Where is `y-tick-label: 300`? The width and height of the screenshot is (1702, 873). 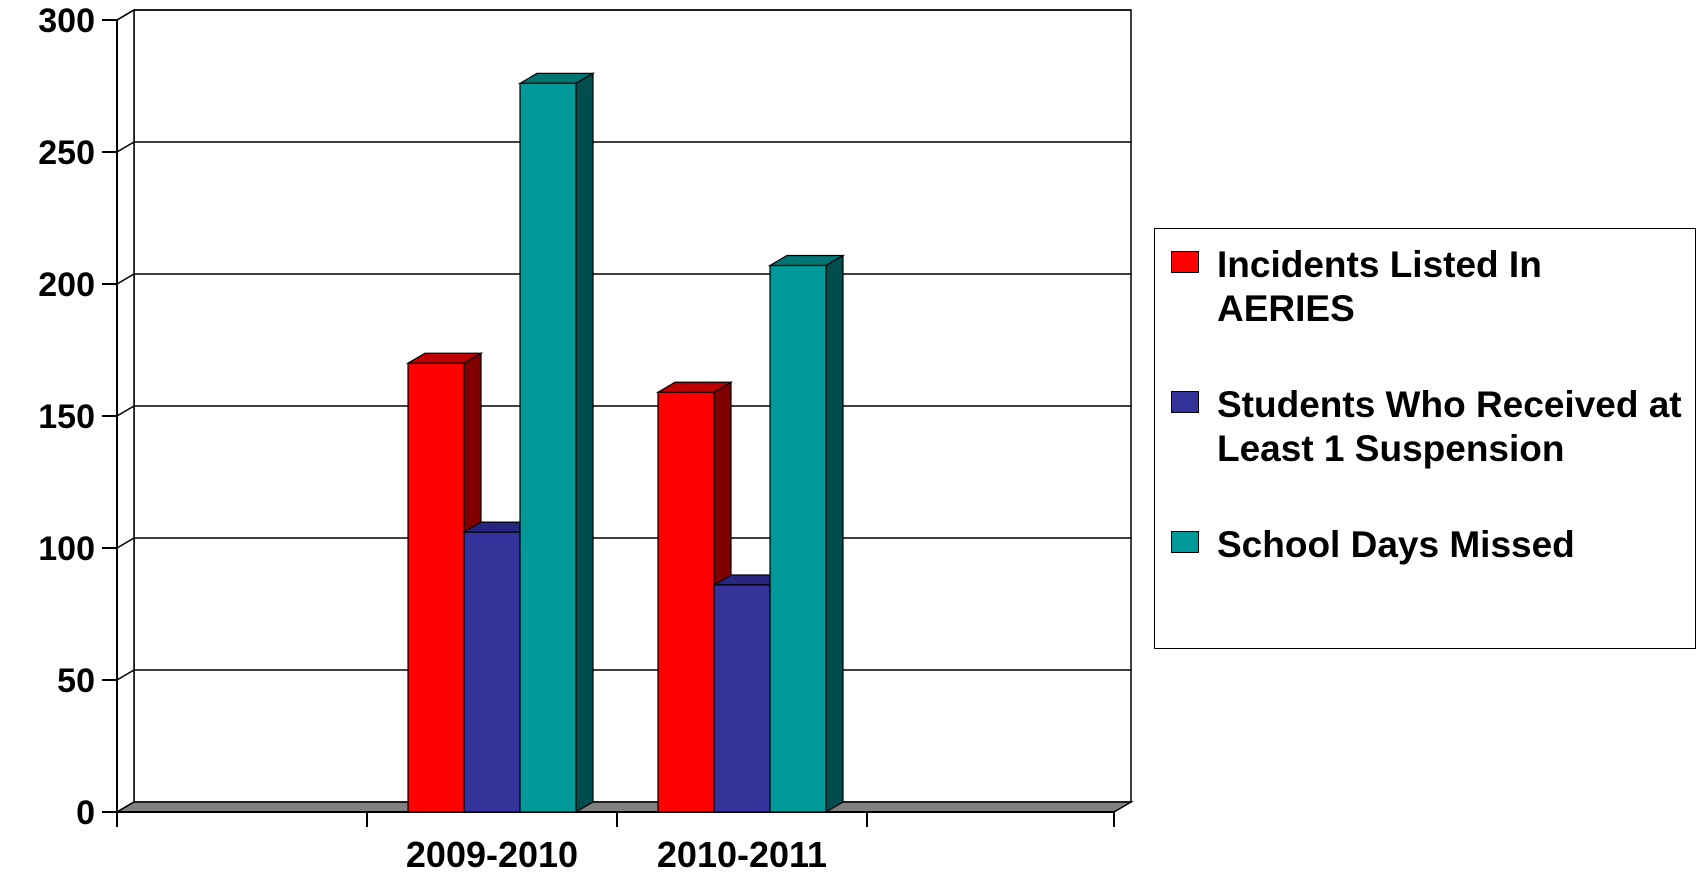
y-tick-label: 300 is located at coordinates (66, 21).